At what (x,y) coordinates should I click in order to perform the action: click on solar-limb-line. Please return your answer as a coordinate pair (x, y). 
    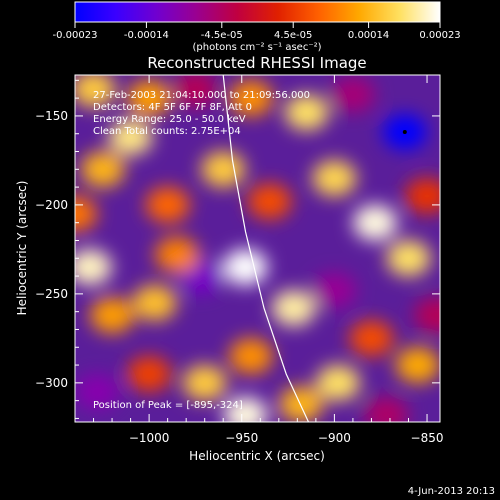
    Looking at the image, I should click on (266, 248).